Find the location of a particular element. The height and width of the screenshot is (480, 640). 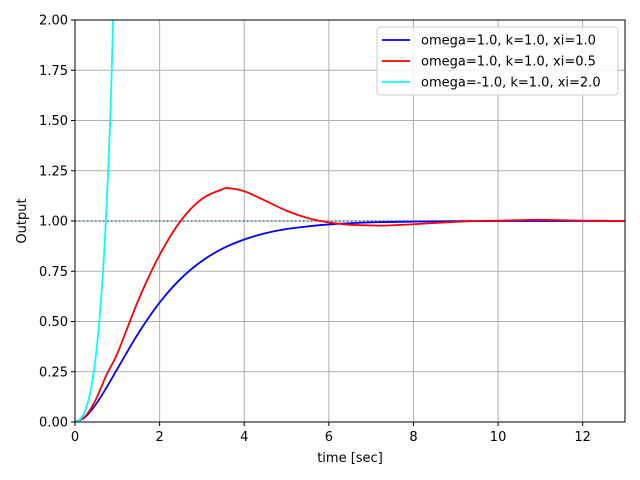

y-axis-label: Output is located at coordinates (22, 220).